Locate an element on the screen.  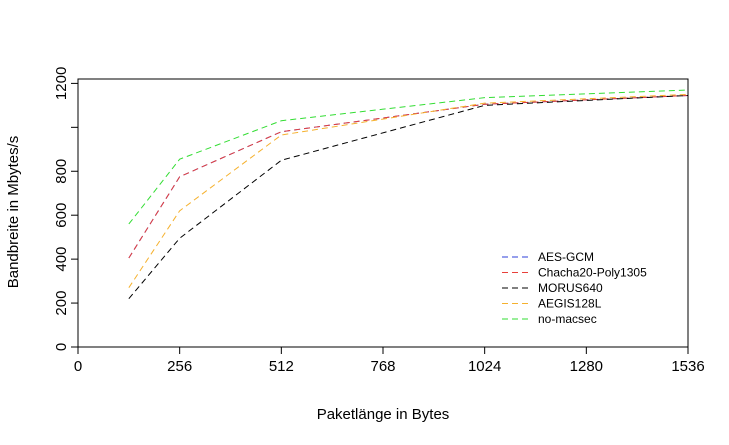
legend-label: AES-GCM is located at coordinates (566, 257).